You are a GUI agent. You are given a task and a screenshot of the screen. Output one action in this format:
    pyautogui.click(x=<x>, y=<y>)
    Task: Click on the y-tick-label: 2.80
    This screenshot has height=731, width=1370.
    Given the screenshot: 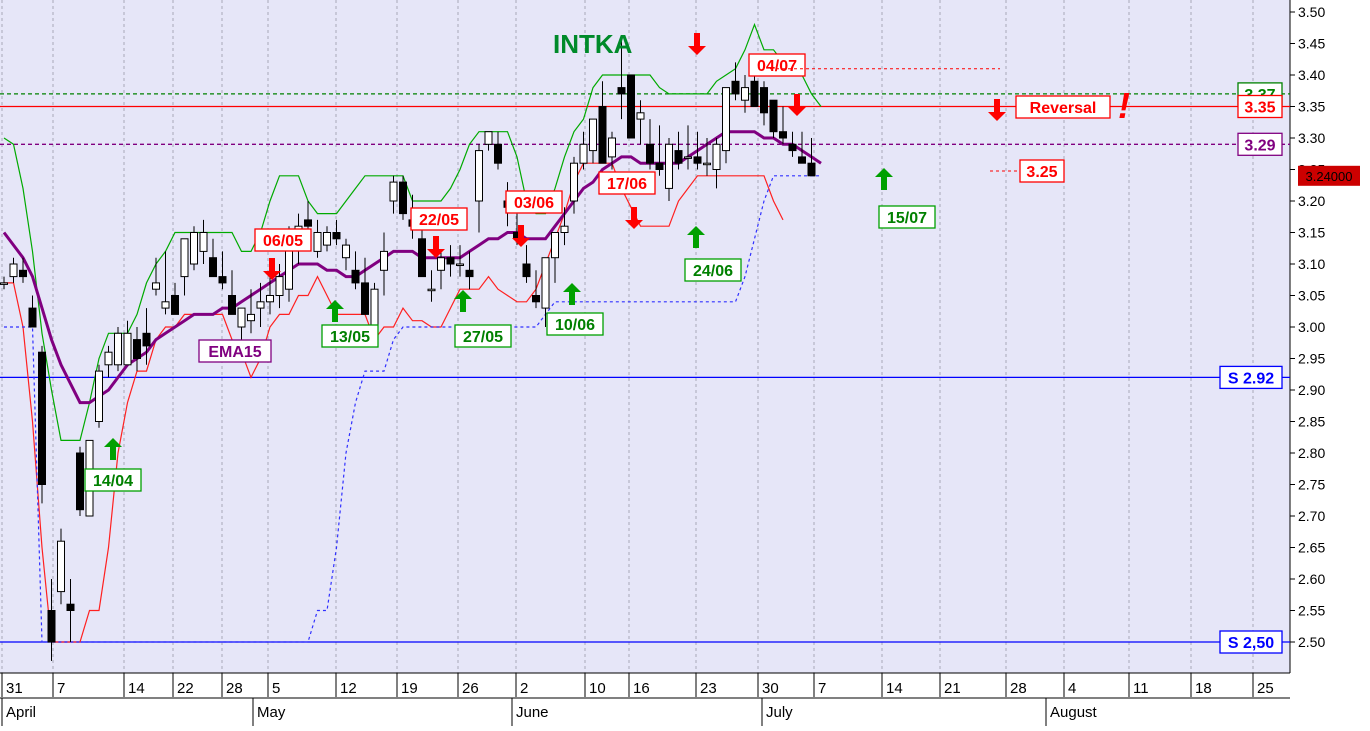 What is the action you would take?
    pyautogui.click(x=1311, y=453)
    